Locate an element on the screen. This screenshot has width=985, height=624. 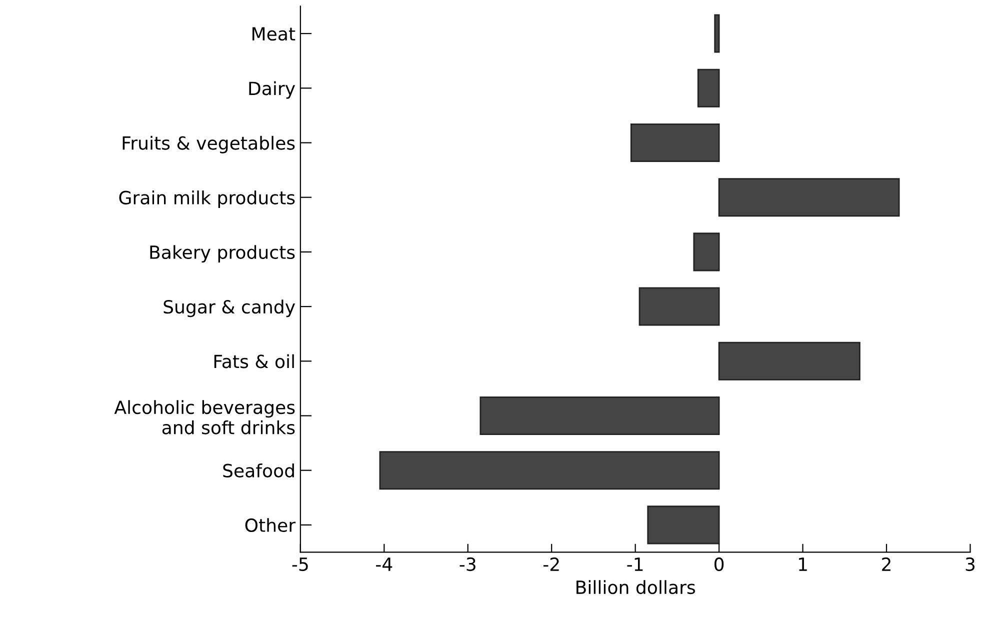
x-axis-title: Billion dollars is located at coordinates (636, 587).